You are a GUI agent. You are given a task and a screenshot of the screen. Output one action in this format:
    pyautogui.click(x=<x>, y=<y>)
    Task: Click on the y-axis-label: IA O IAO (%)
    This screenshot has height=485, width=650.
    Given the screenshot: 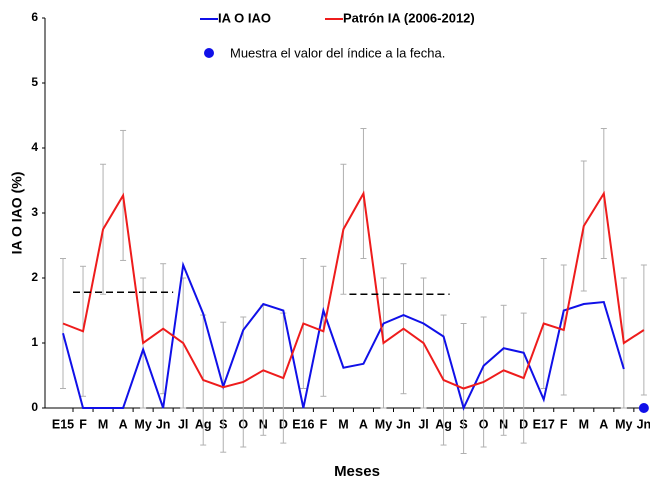 What is the action you would take?
    pyautogui.click(x=17, y=213)
    